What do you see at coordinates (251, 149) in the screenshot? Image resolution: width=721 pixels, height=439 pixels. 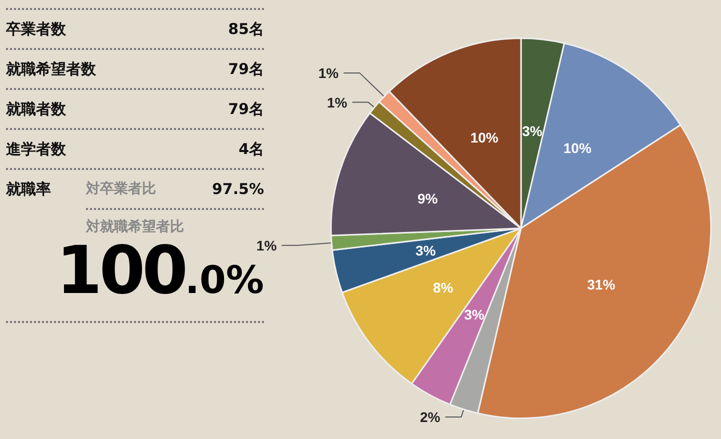 I see `text: 4名` at bounding box center [251, 149].